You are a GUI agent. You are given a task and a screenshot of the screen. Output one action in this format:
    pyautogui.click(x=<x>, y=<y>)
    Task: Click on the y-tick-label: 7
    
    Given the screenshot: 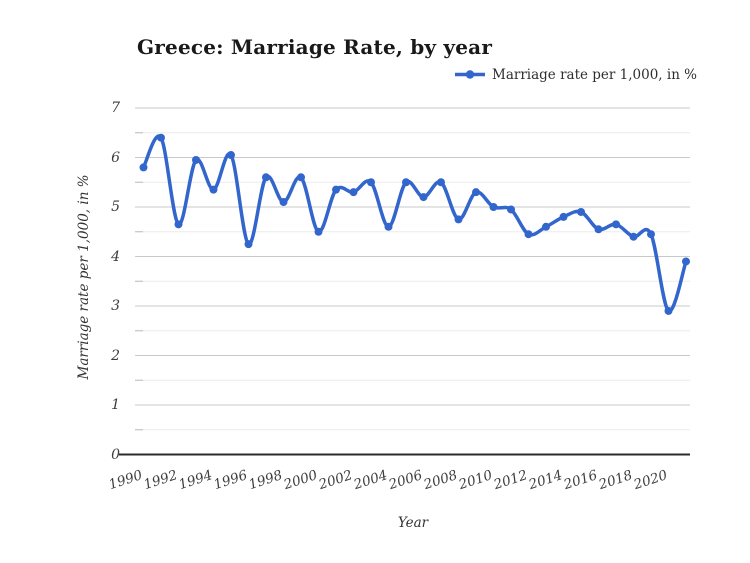 What is the action you would take?
    pyautogui.click(x=115, y=108)
    